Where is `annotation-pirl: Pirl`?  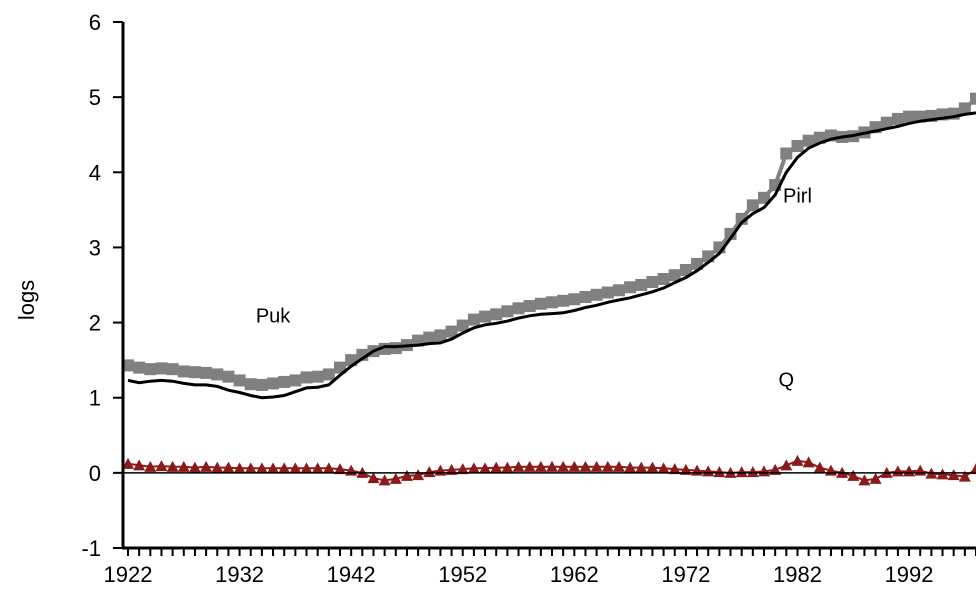 annotation-pirl: Pirl is located at coordinates (797, 196).